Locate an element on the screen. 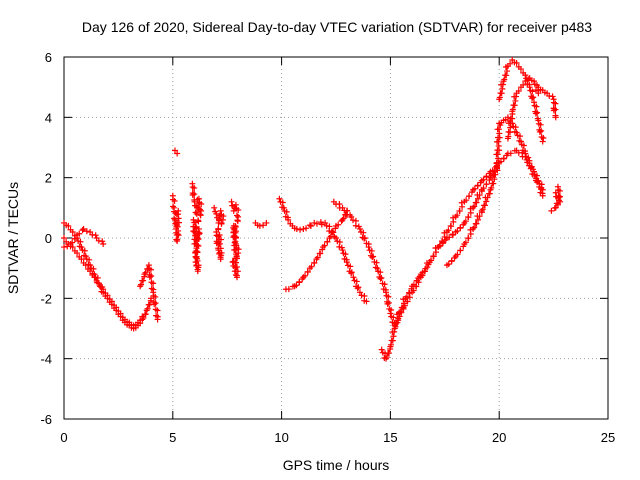  y-axis-label: SDTVAR / TECUs is located at coordinates (13, 238).